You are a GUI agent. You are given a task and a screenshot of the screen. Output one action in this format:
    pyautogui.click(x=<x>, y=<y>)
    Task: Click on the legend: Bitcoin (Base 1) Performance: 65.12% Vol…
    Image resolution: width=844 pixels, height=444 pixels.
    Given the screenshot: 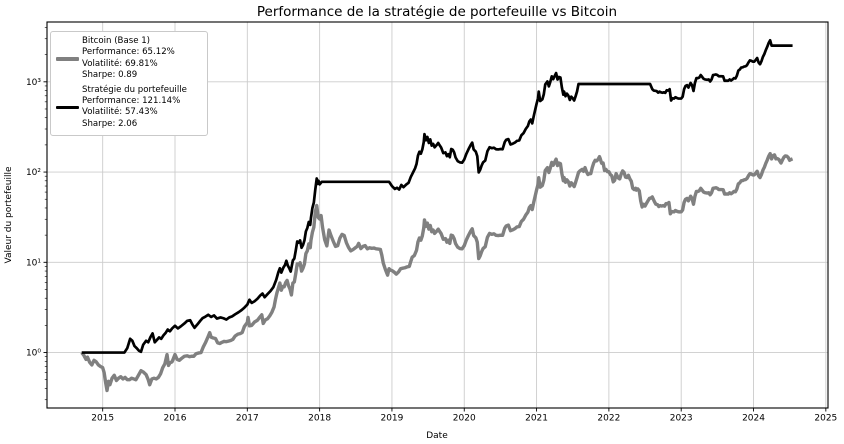 What is the action you would take?
    pyautogui.click(x=129, y=84)
    